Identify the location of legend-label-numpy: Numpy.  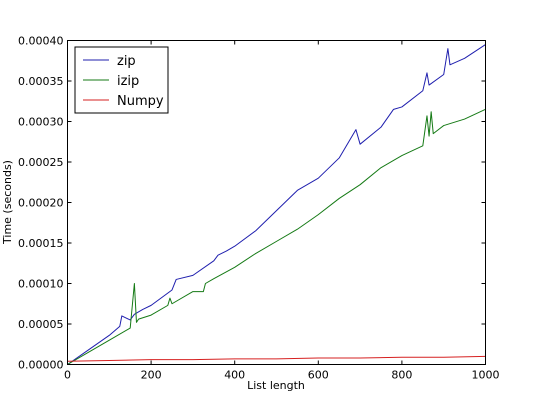
(140, 101).